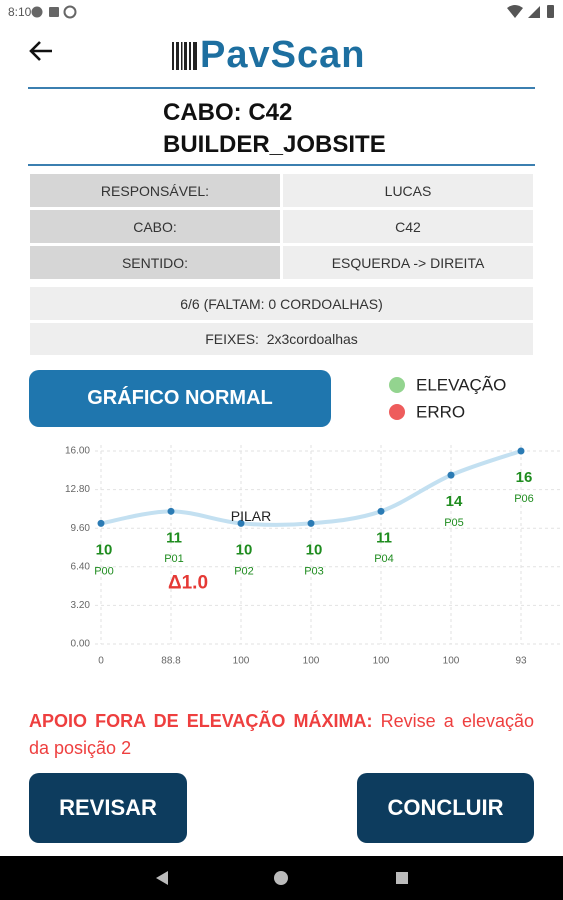  What do you see at coordinates (454, 523) in the screenshot?
I see `point-label: P05` at bounding box center [454, 523].